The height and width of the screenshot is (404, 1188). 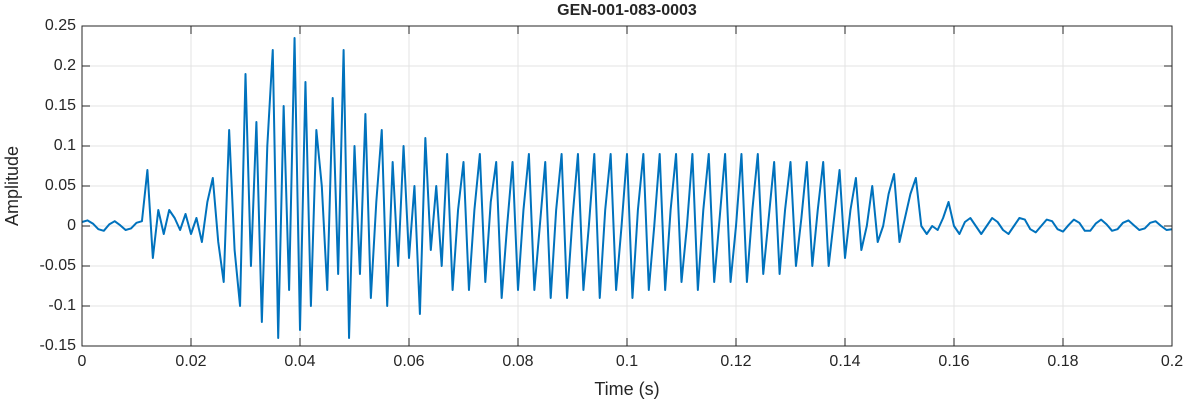 I want to click on x-tick-label: 0.14, so click(x=844, y=361).